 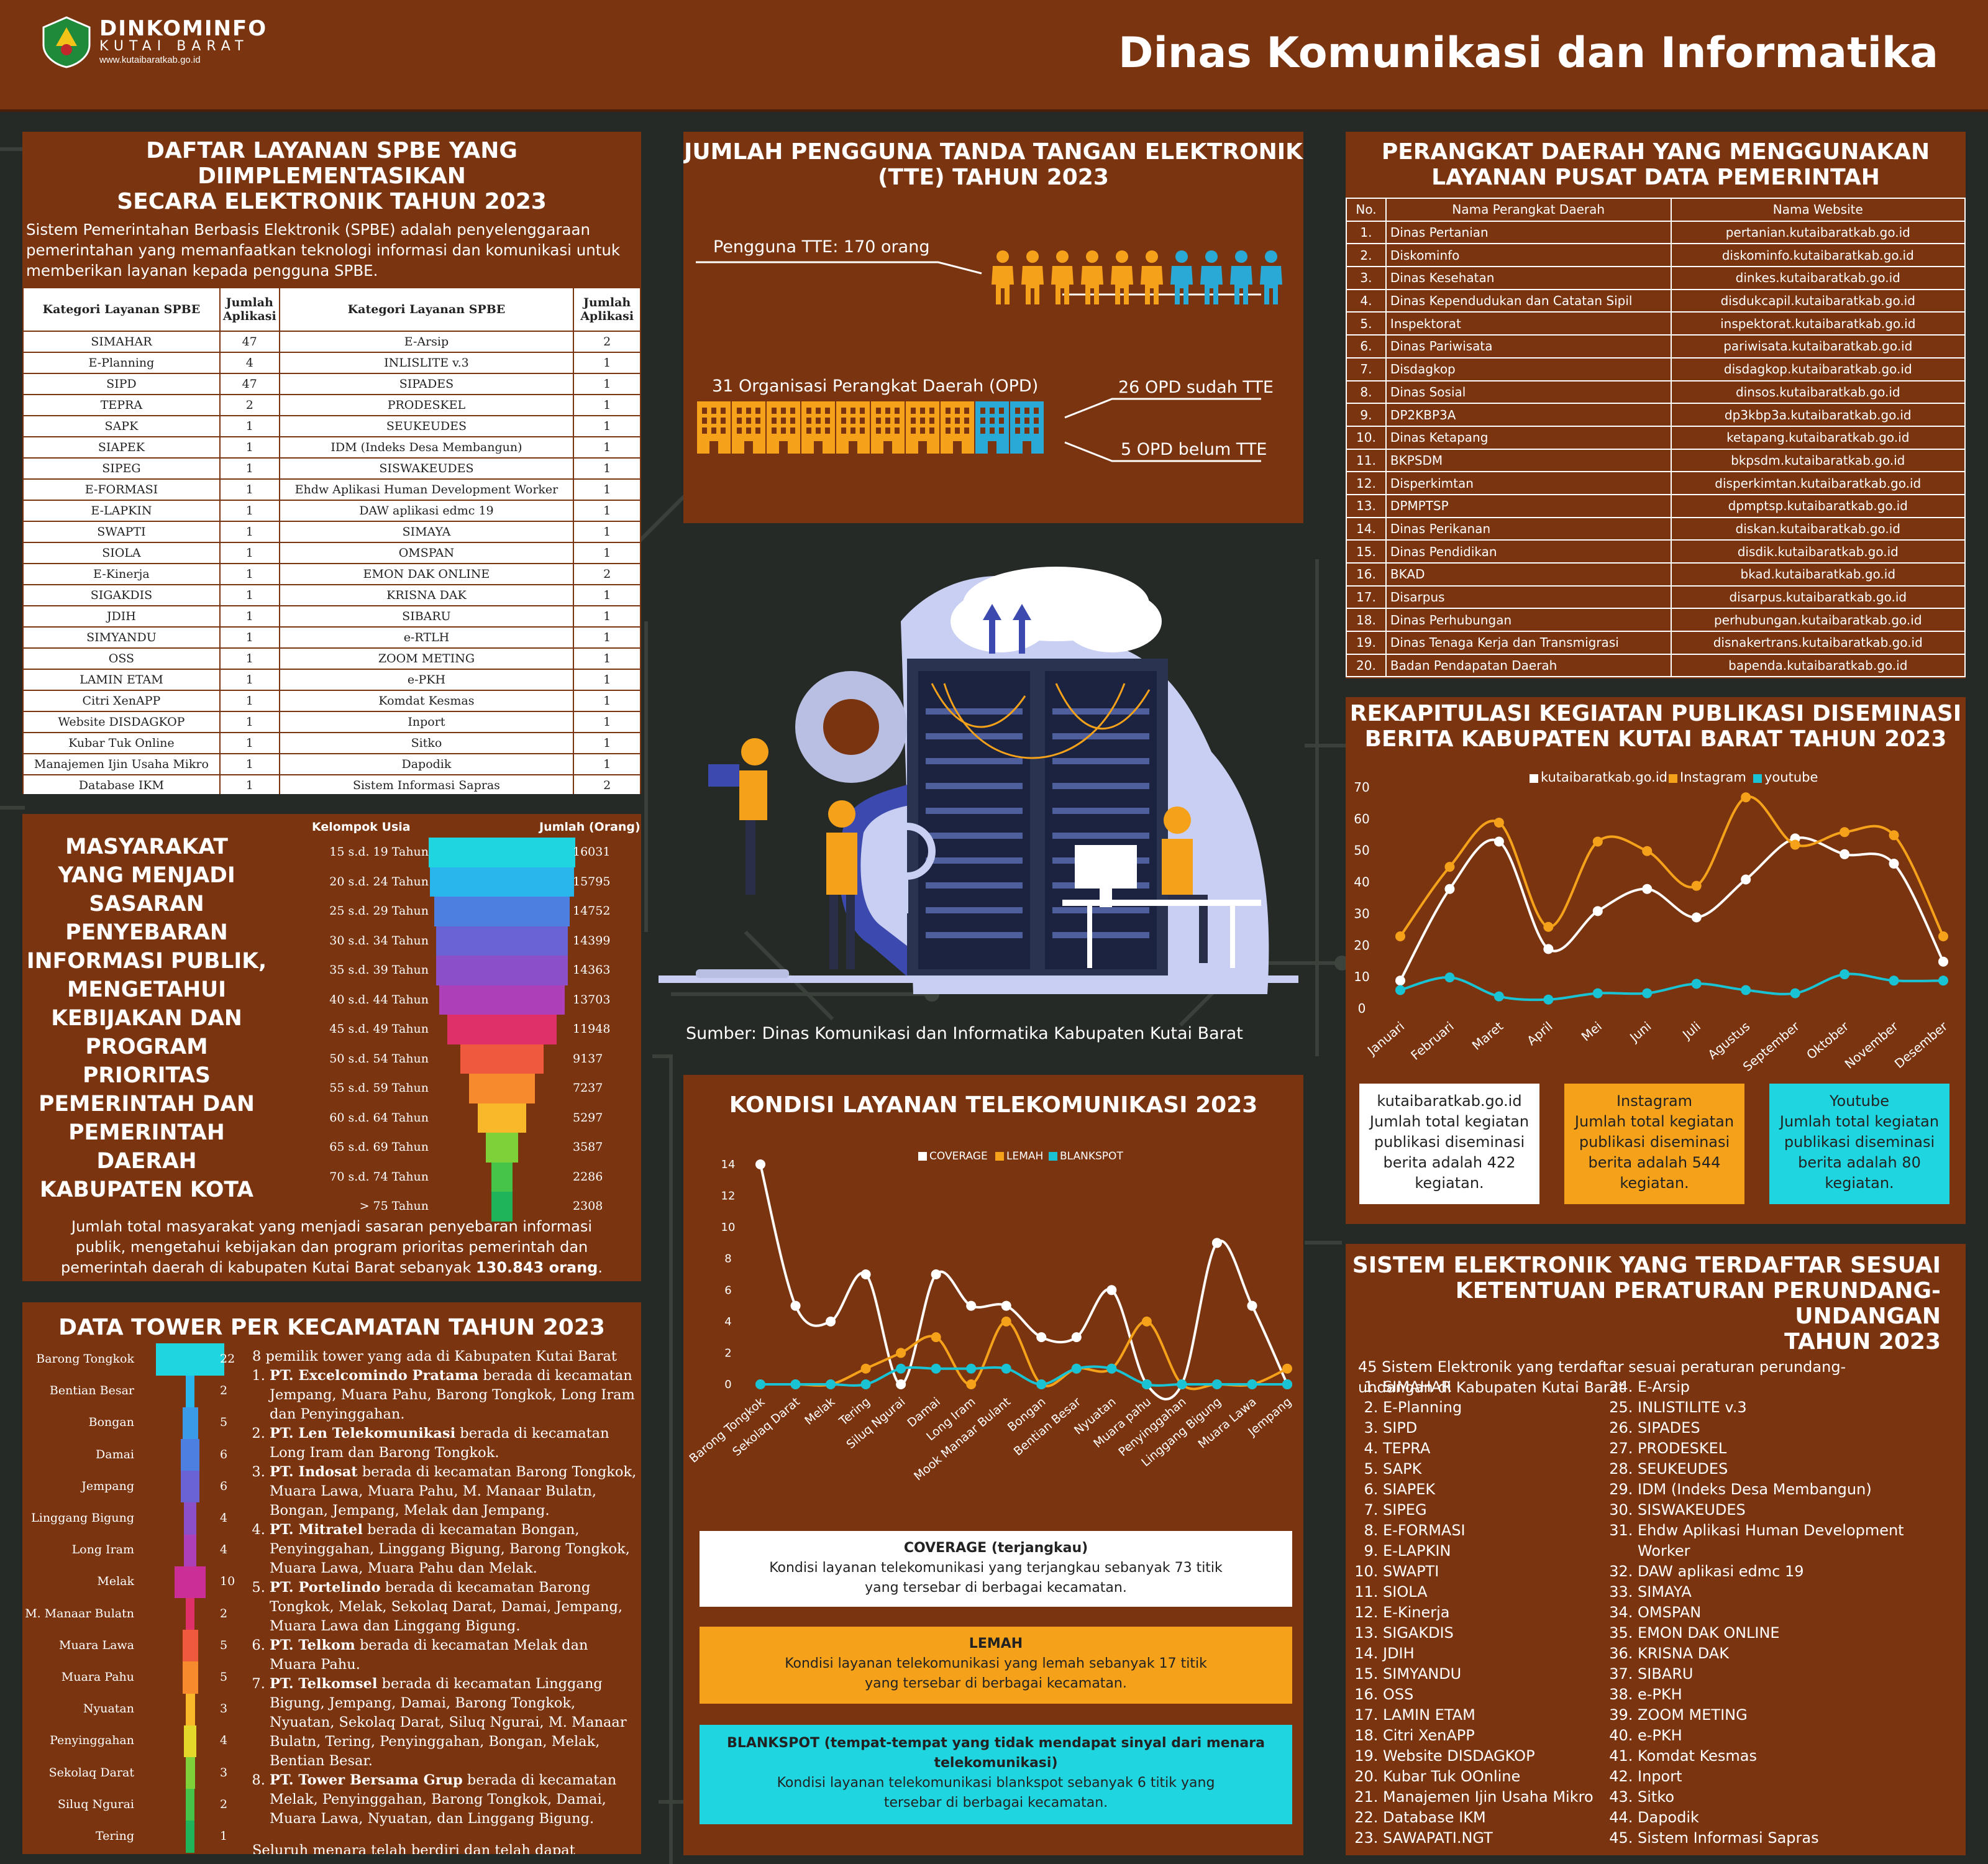 I want to click on website-link: disdukcapil.kutaibaratkab.go.id, so click(x=1818, y=300).